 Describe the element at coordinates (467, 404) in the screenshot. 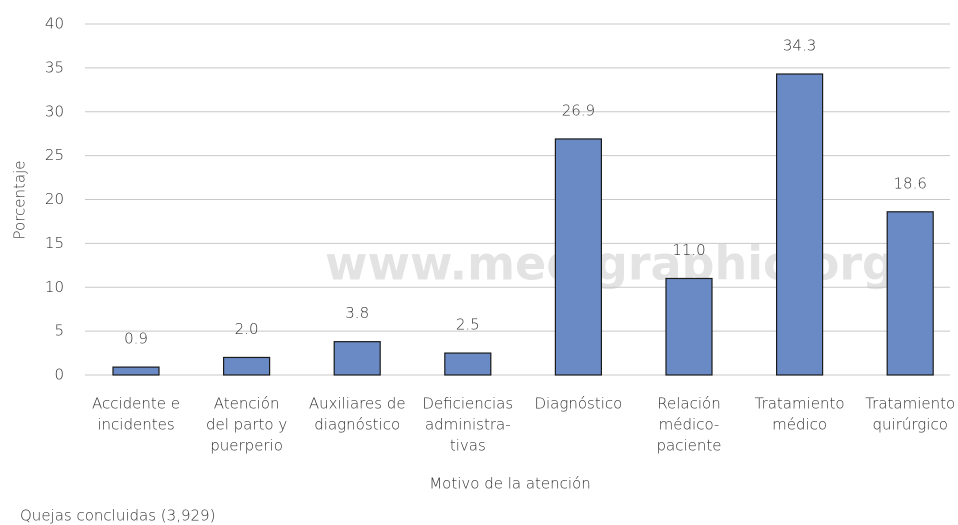

I see `x-tick-label: Deficiencias` at that location.